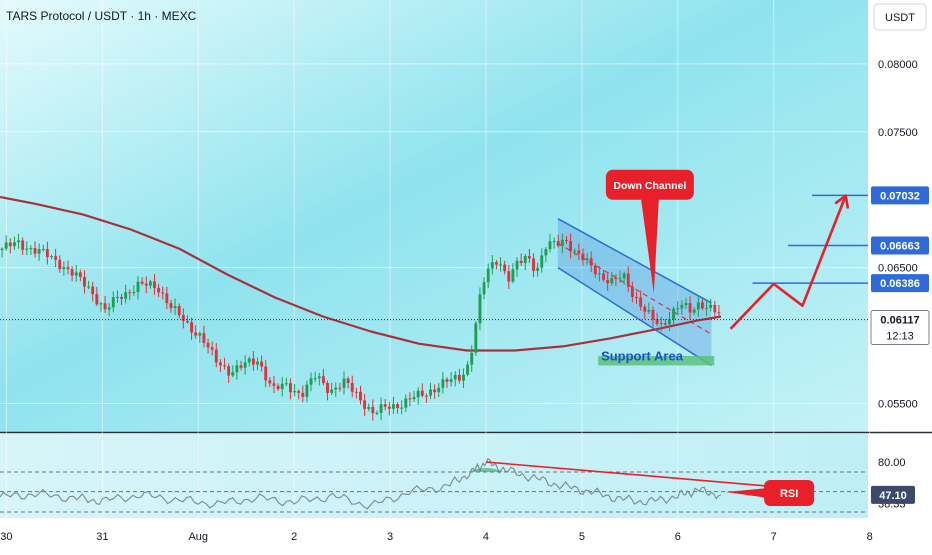  I want to click on price-scale-background, so click(900, 259).